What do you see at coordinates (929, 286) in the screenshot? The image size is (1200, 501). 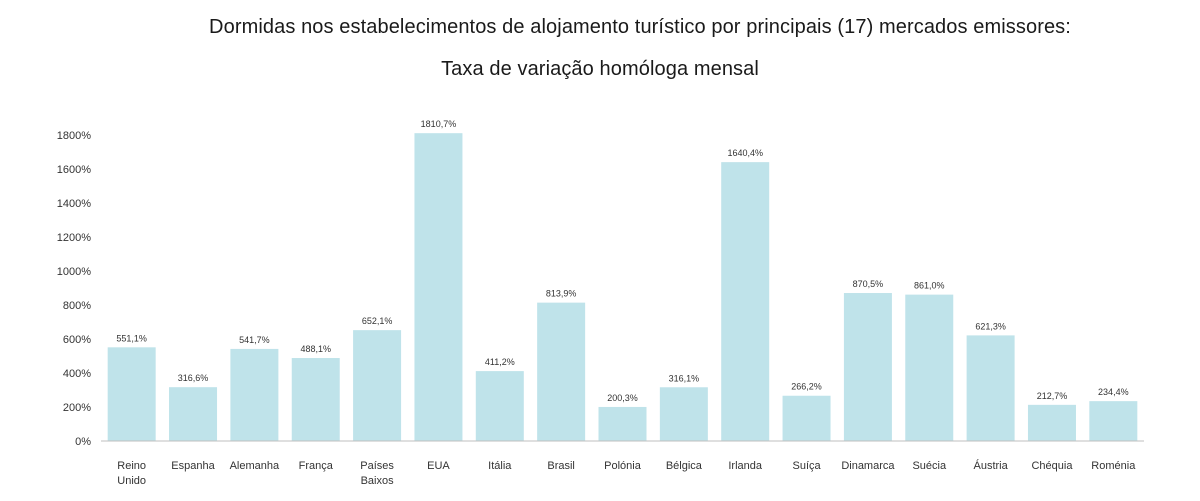 I see `data-label: 861,0%` at bounding box center [929, 286].